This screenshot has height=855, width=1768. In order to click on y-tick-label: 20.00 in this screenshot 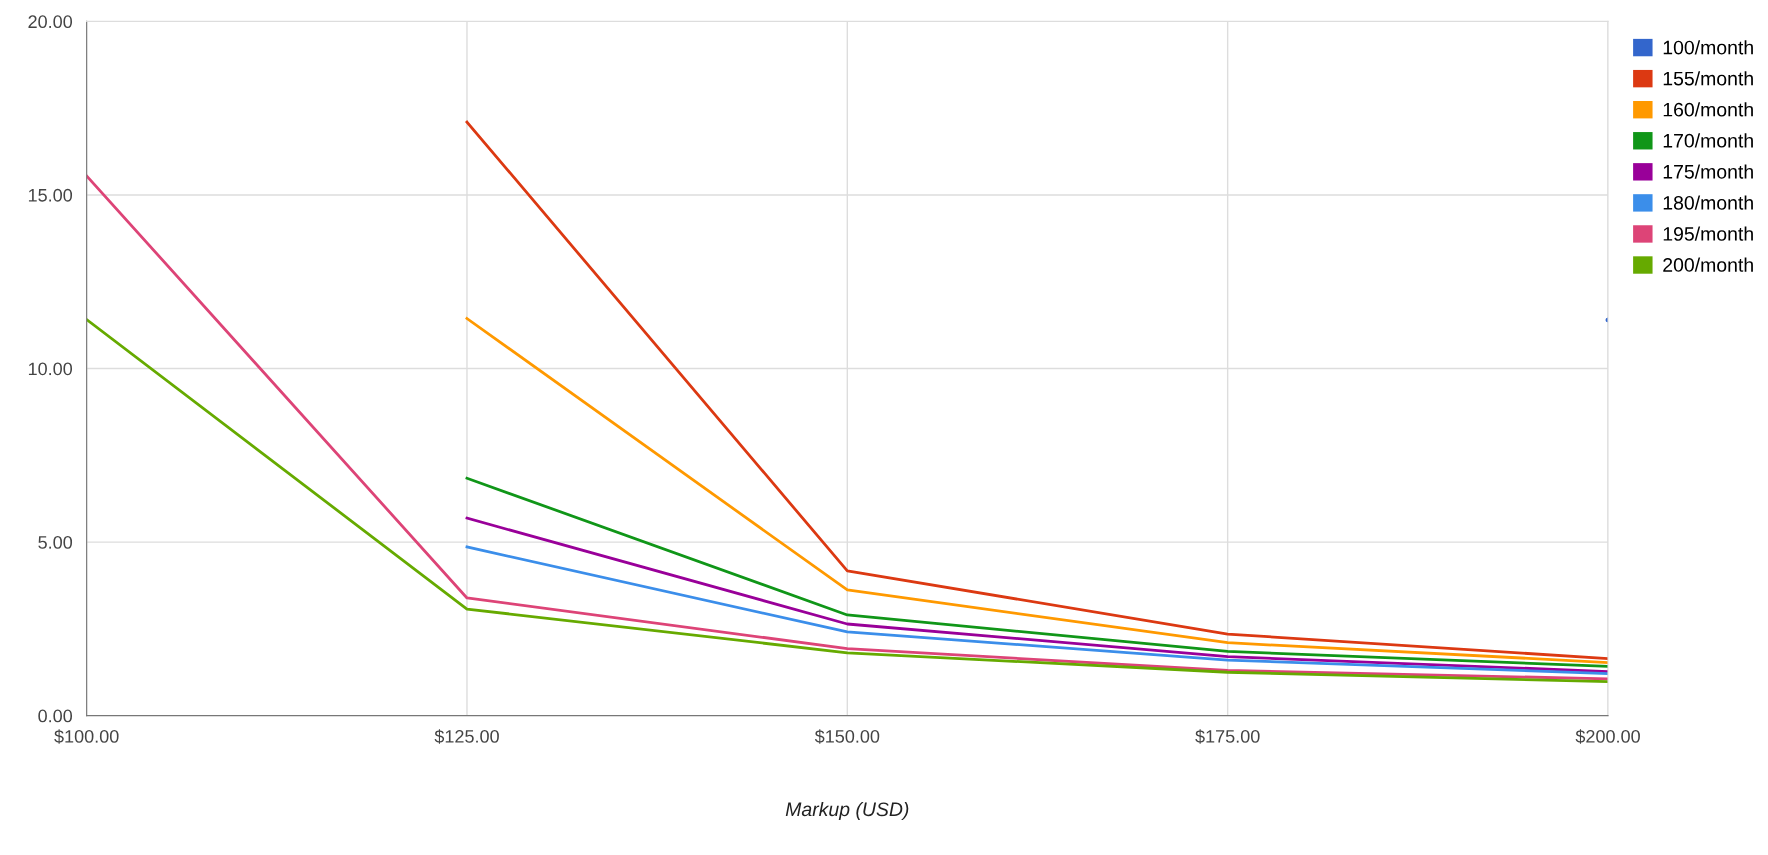, I will do `click(50, 22)`.